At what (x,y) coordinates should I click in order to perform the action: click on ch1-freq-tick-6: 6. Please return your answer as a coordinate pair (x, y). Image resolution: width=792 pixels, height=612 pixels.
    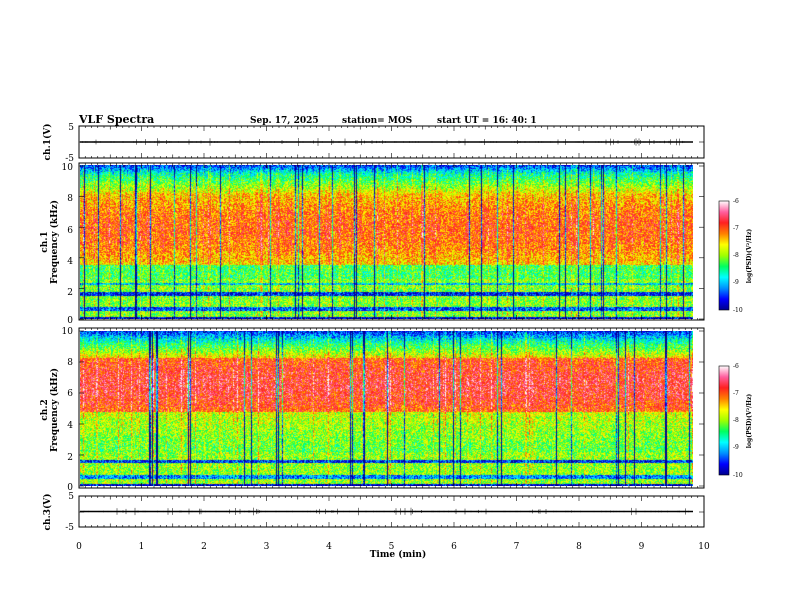
    Looking at the image, I should click on (70, 231).